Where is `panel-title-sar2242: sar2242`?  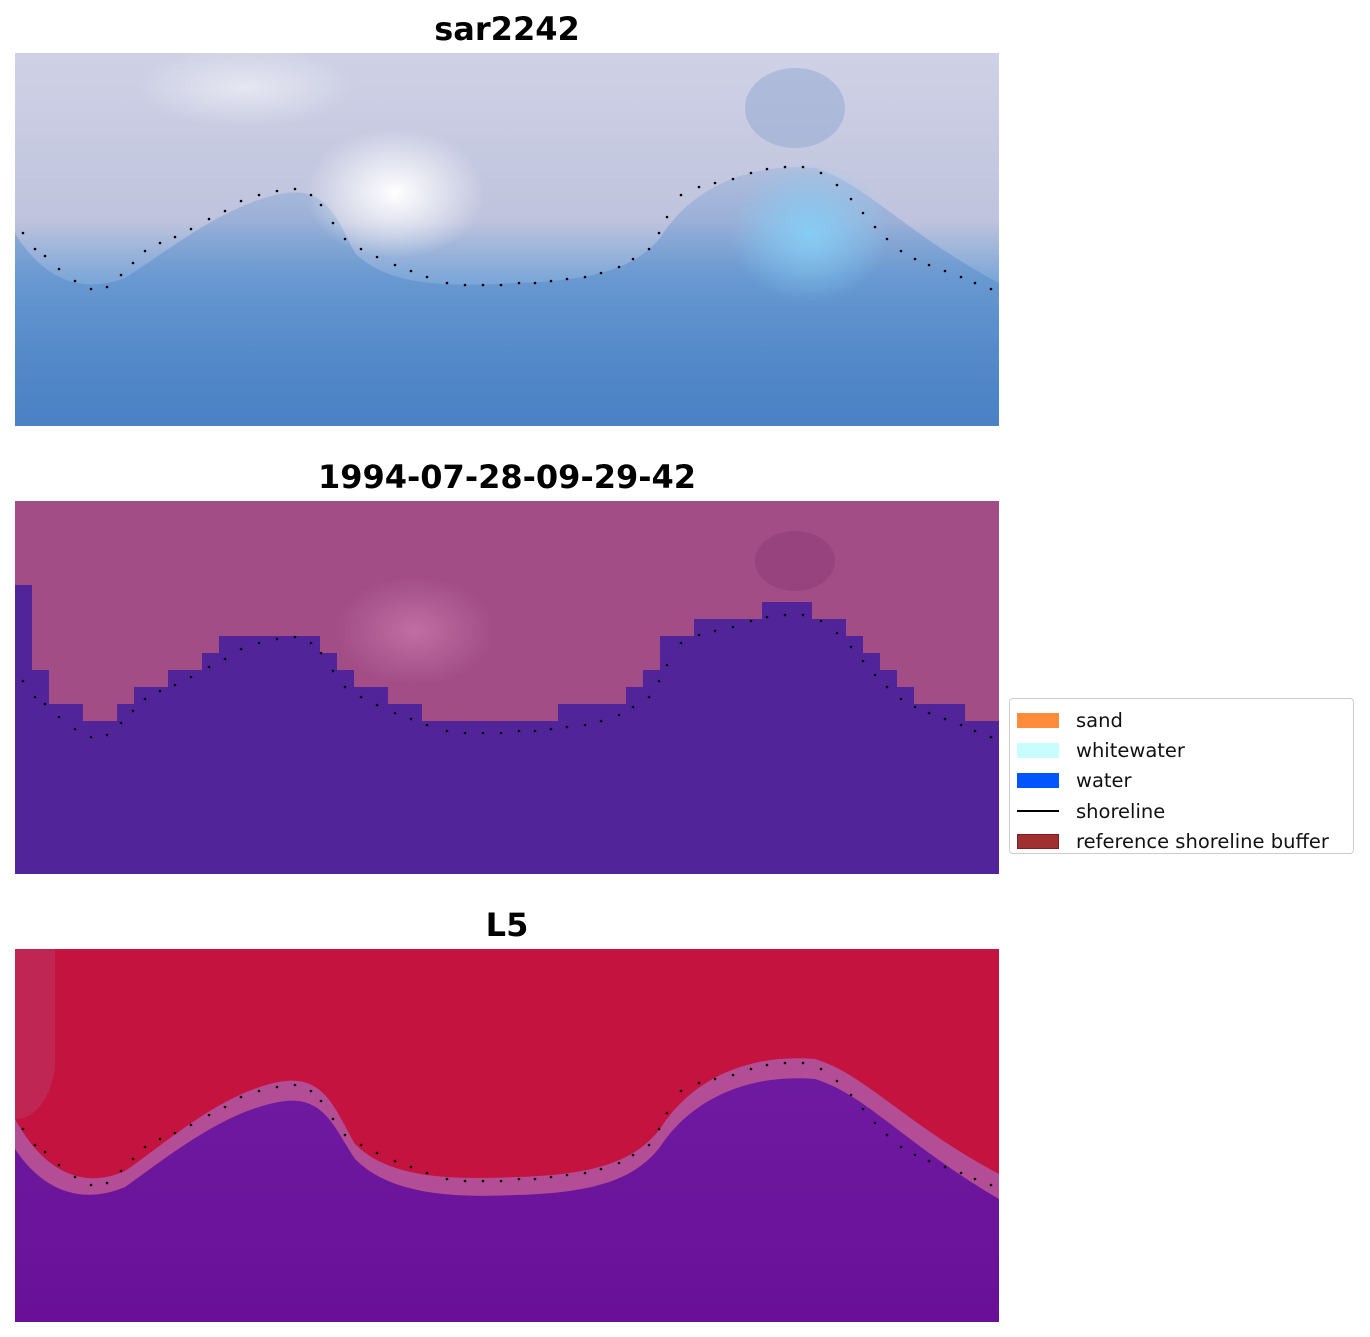 panel-title-sar2242: sar2242 is located at coordinates (507, 29).